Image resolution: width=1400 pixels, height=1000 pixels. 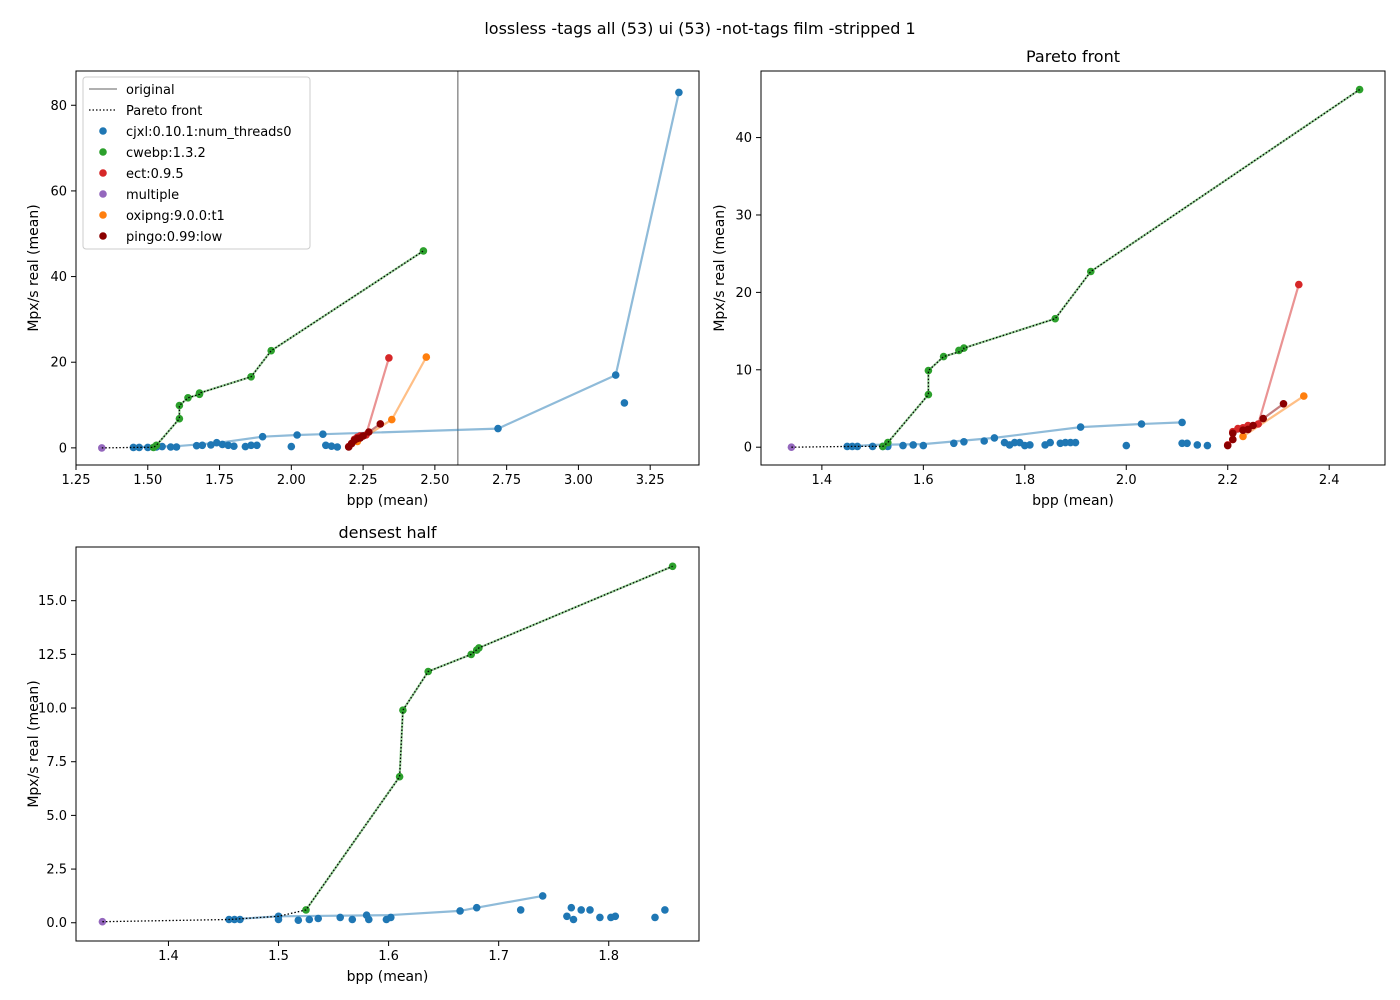 What do you see at coordinates (155, 174) in the screenshot?
I see `legend-label-ect-0-9-5: ect:0.9.5` at bounding box center [155, 174].